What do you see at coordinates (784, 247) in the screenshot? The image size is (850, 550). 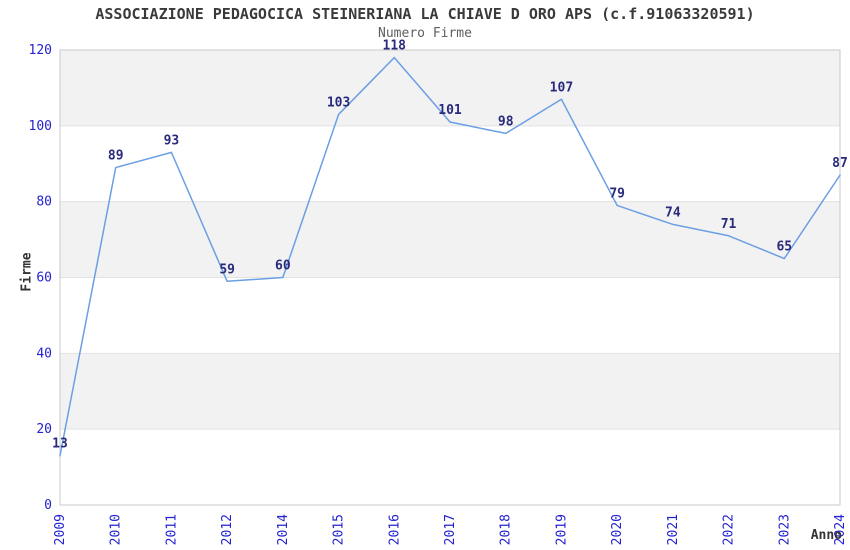 I see `data-point-label: 65` at bounding box center [784, 247].